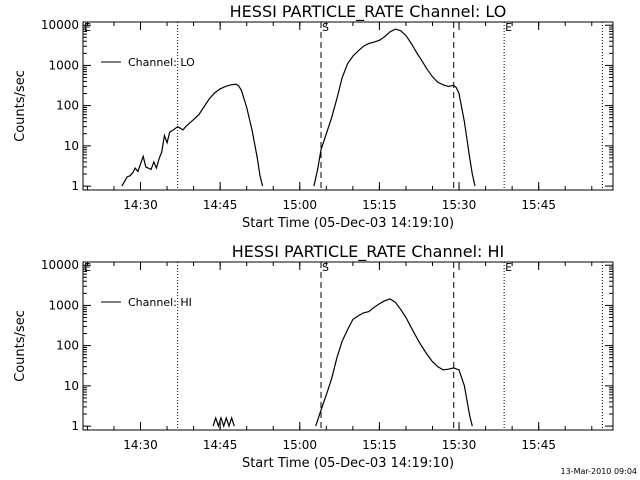 The width and height of the screenshot is (640, 480). I want to click on x-tick-label-lo: 15:00, so click(299, 205).